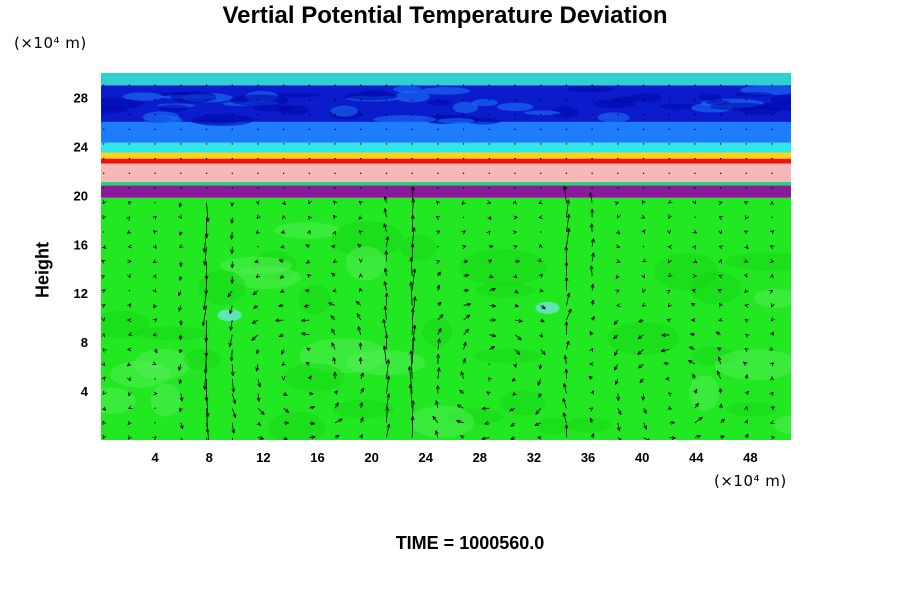 The image size is (900, 600). I want to click on x-axis-unit: (×10⁴ m), so click(750, 481).